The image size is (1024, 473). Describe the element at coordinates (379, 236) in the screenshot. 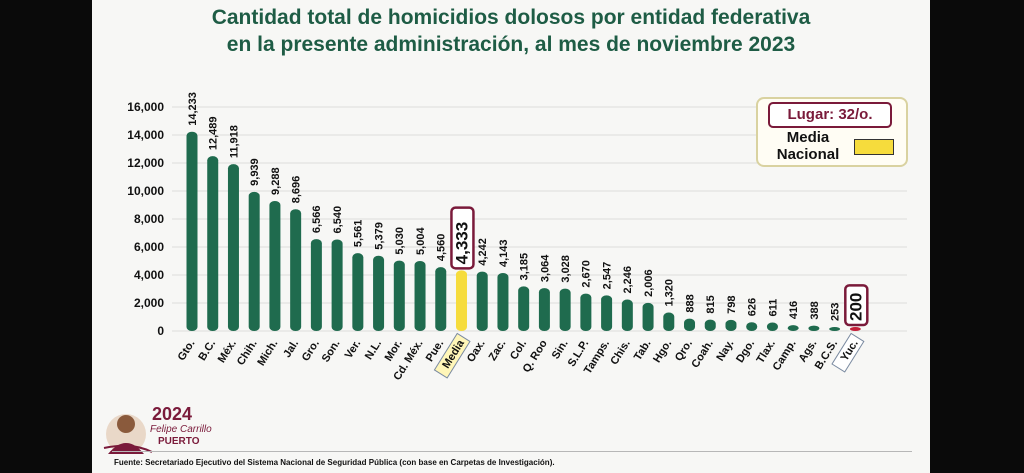

I see `value-label: 5,379` at that location.